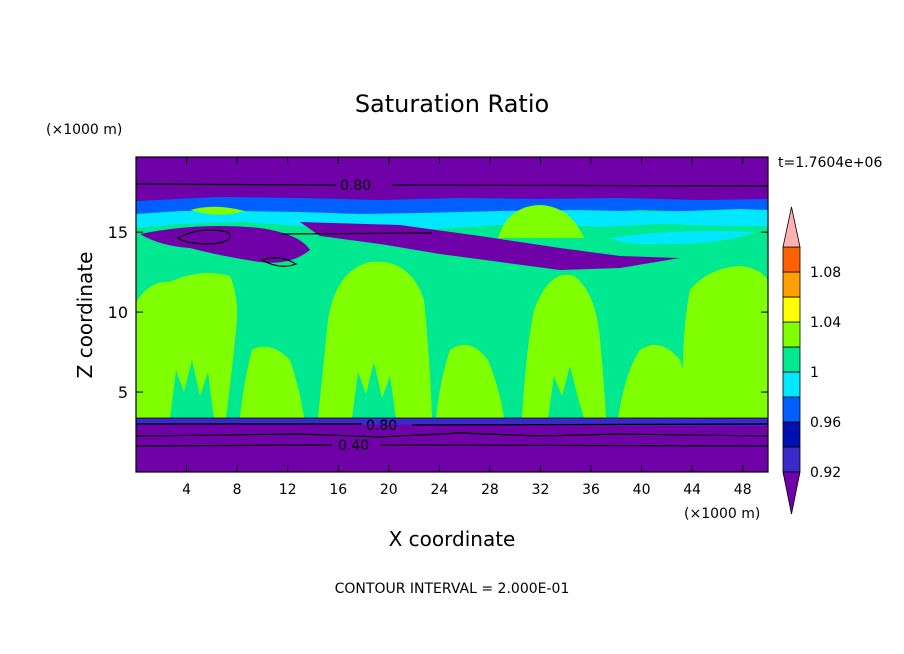 The width and height of the screenshot is (904, 654). I want to click on y-tick-label-1: 10, so click(118, 312).